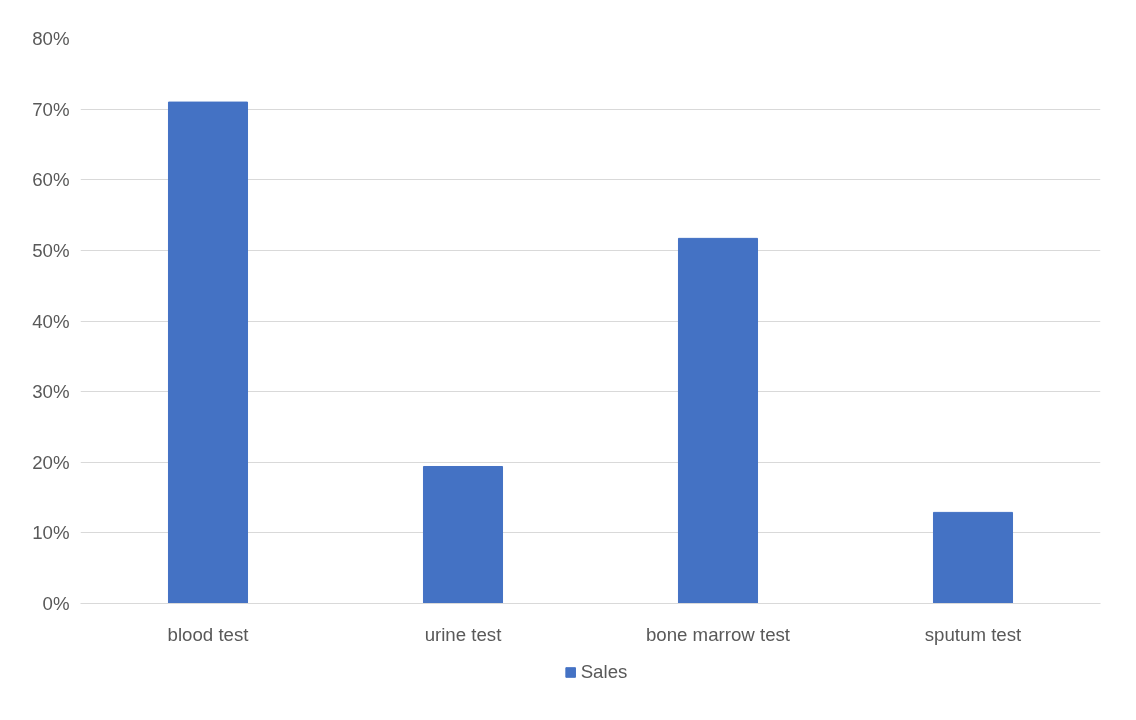  What do you see at coordinates (51, 462) in the screenshot?
I see `y-tick-label: 20%` at bounding box center [51, 462].